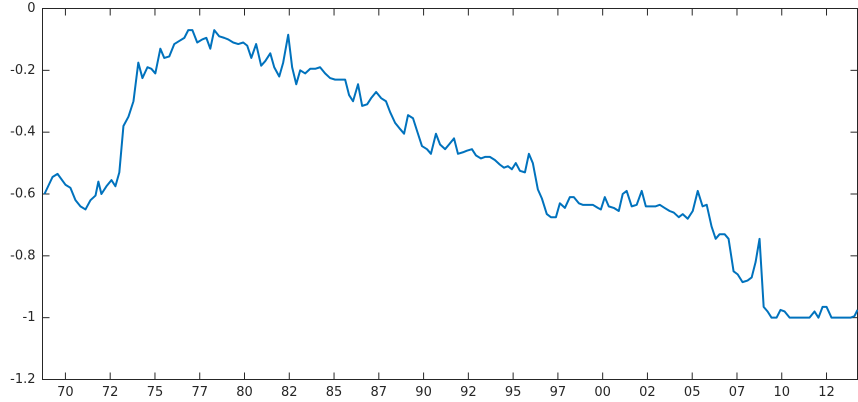  Describe the element at coordinates (468, 392) in the screenshot. I see `x-tick-label: 92` at that location.